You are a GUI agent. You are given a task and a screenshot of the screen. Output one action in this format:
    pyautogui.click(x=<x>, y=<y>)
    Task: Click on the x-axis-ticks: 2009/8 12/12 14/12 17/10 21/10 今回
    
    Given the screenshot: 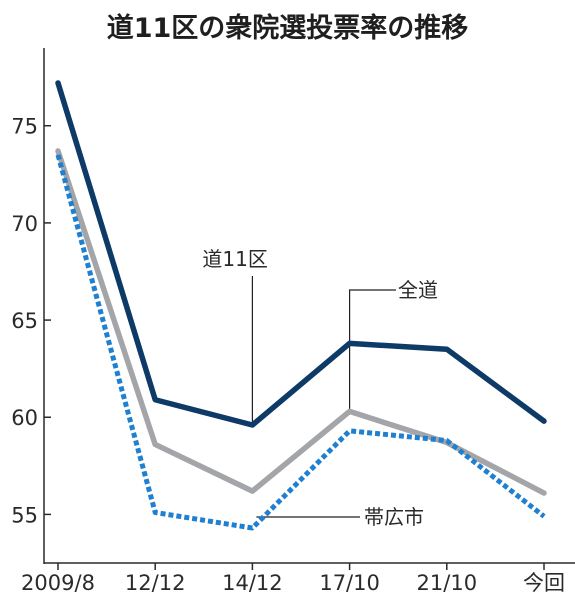 What is the action you would take?
    pyautogui.click(x=293, y=579)
    